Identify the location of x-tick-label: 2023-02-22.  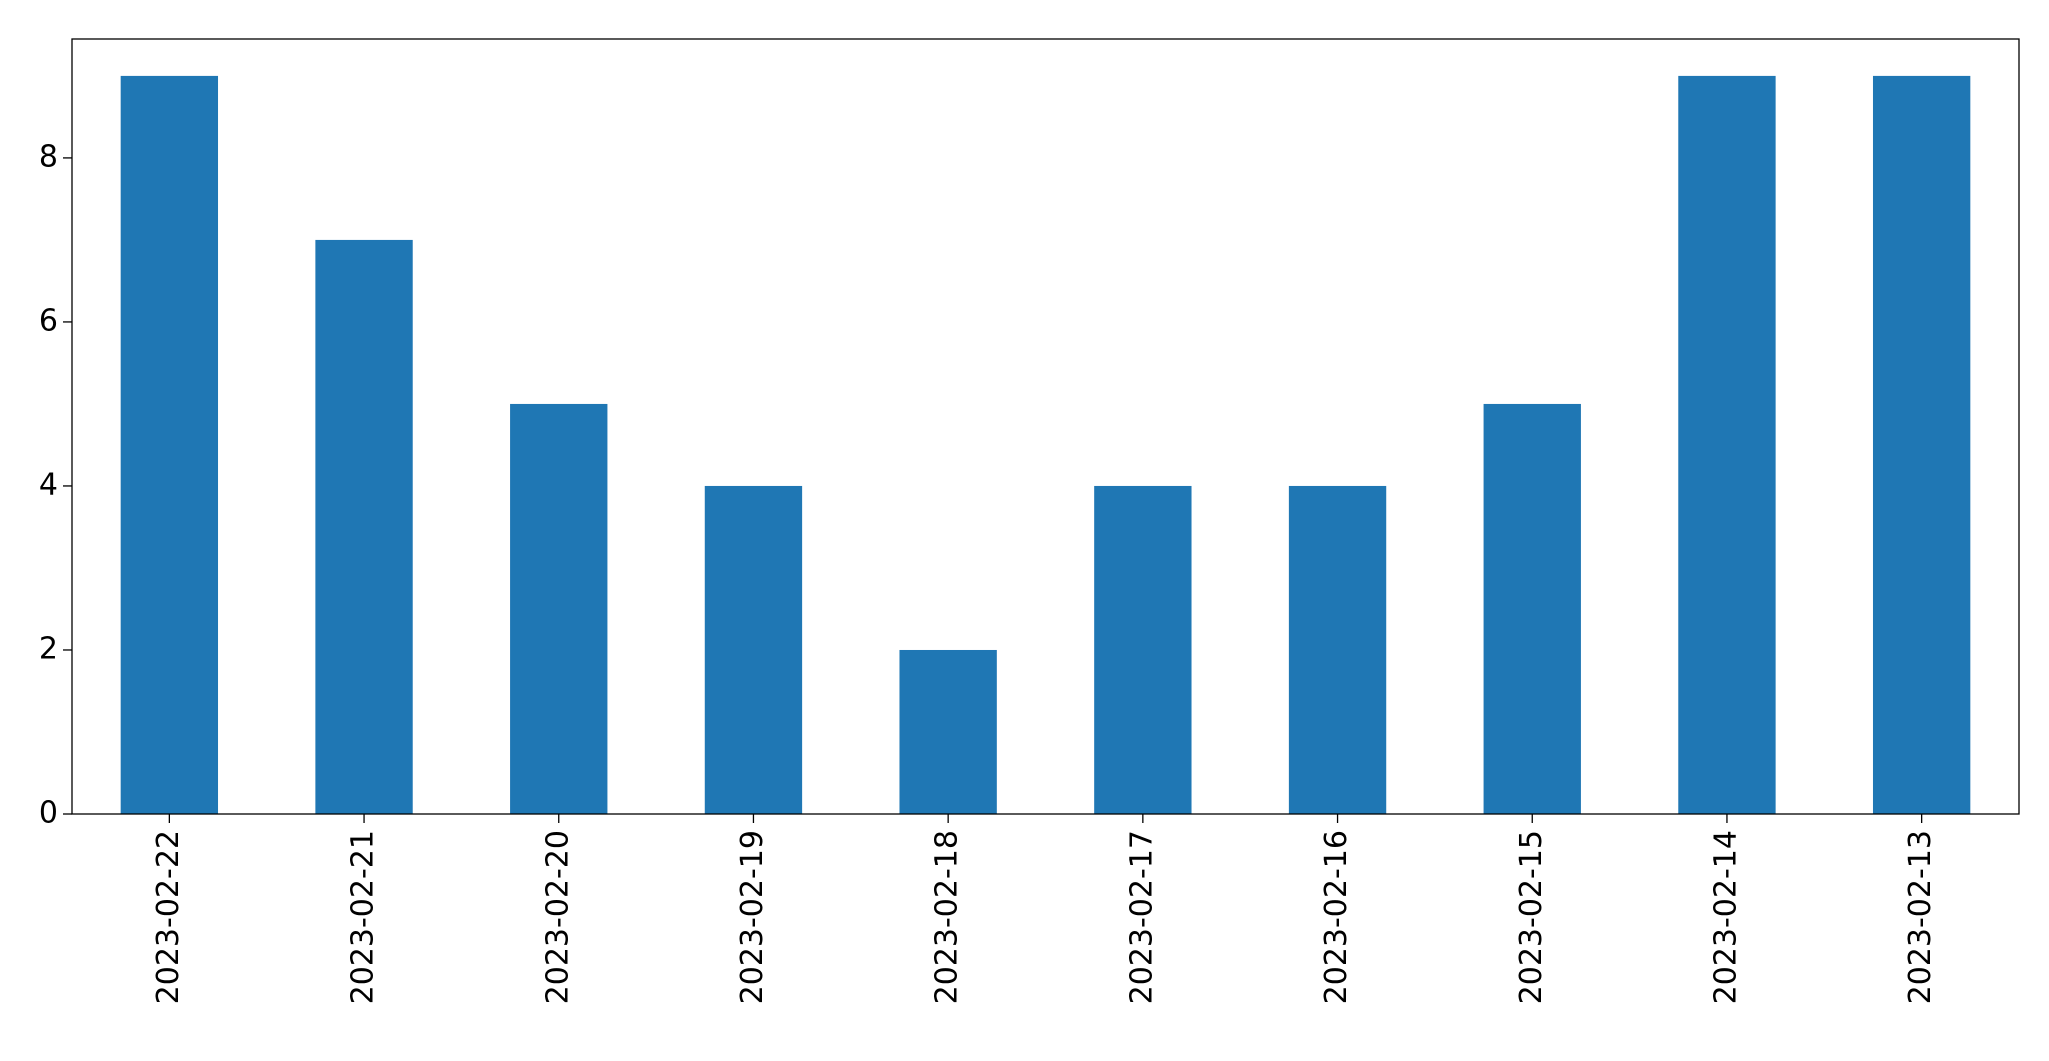
(168, 917).